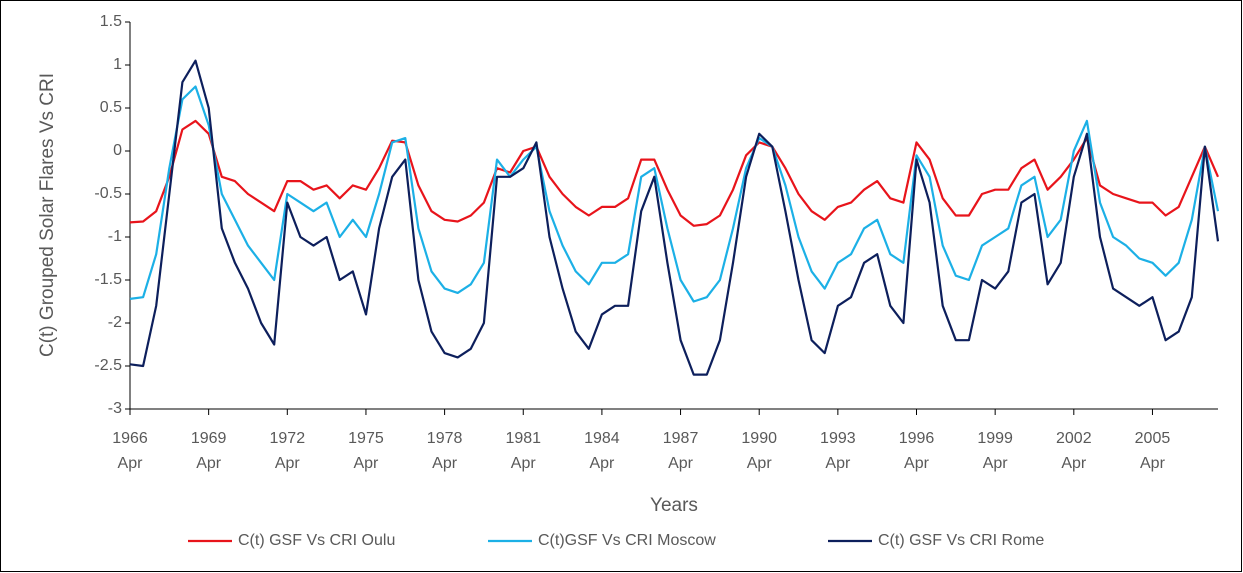 The width and height of the screenshot is (1243, 573). What do you see at coordinates (1074, 451) in the screenshot?
I see `x-tick-label: 2002 Apr` at bounding box center [1074, 451].